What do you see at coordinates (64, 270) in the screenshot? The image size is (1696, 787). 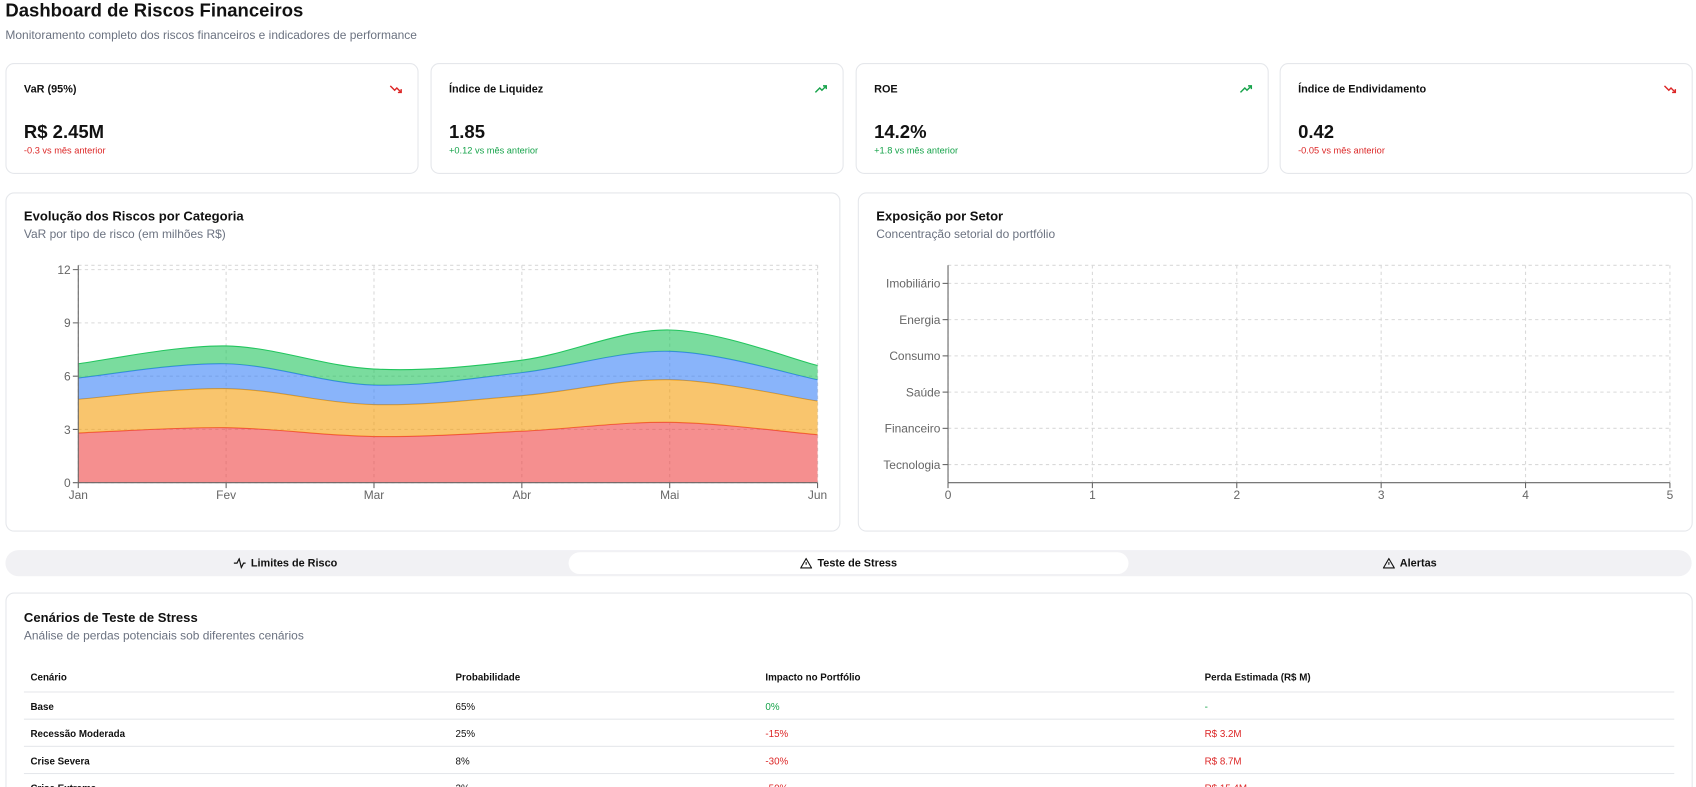 I see `y-tick-label: 12` at bounding box center [64, 270].